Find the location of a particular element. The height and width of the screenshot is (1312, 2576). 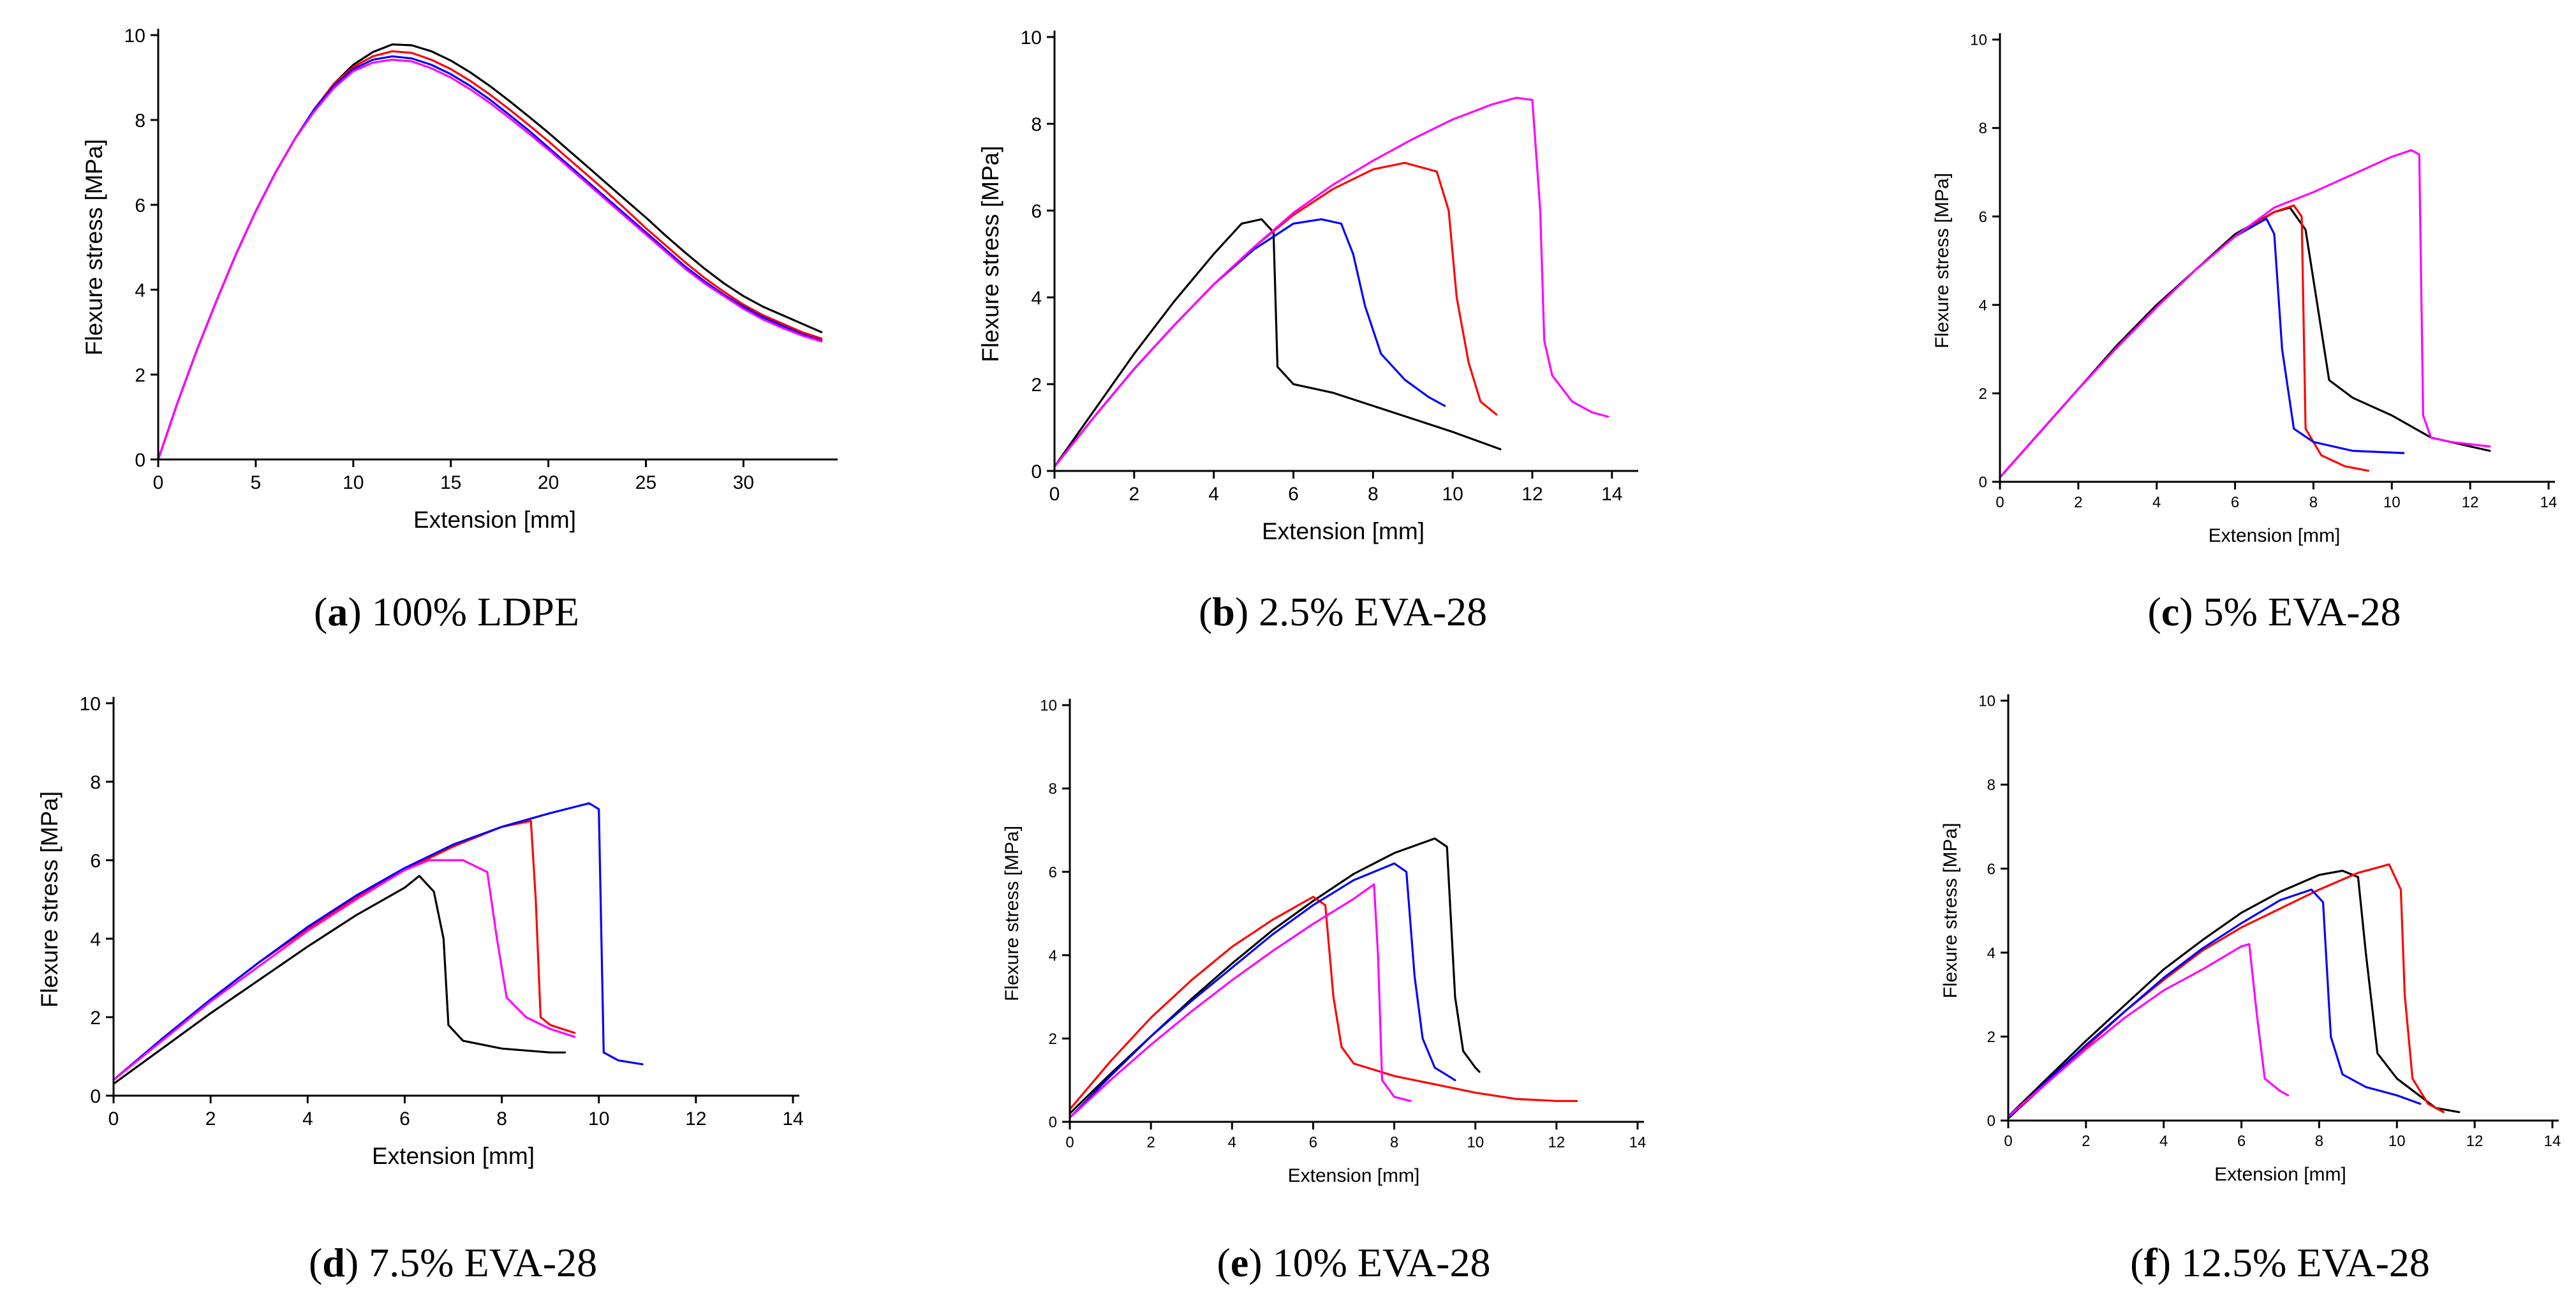

caption-text: 100% LDPE is located at coordinates (470, 611).